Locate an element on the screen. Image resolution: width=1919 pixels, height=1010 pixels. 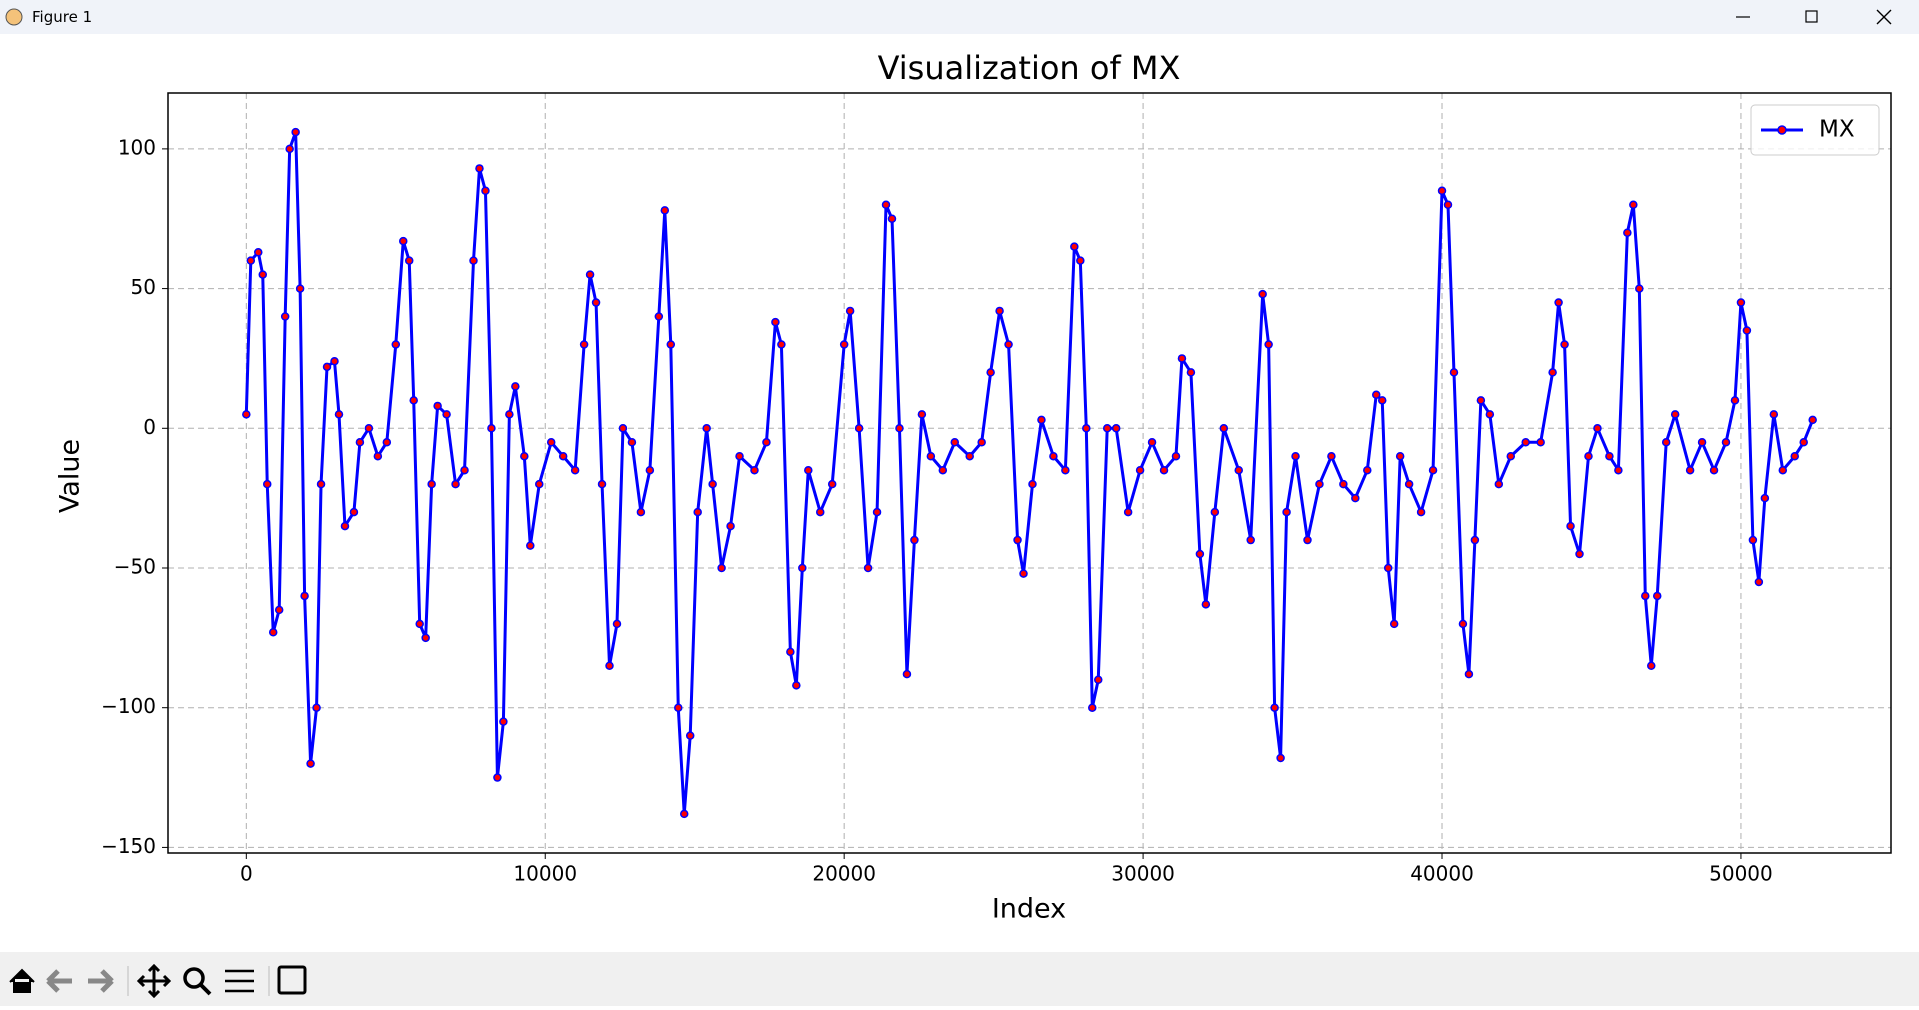
back-button is located at coordinates (59, 981).